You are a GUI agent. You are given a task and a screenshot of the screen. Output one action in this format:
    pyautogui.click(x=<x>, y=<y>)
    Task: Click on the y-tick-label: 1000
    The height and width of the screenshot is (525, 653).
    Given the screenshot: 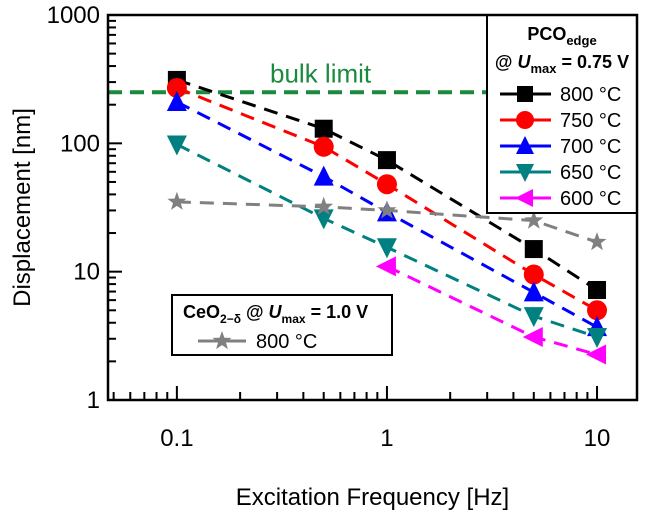 What is the action you would take?
    pyautogui.click(x=73, y=15)
    